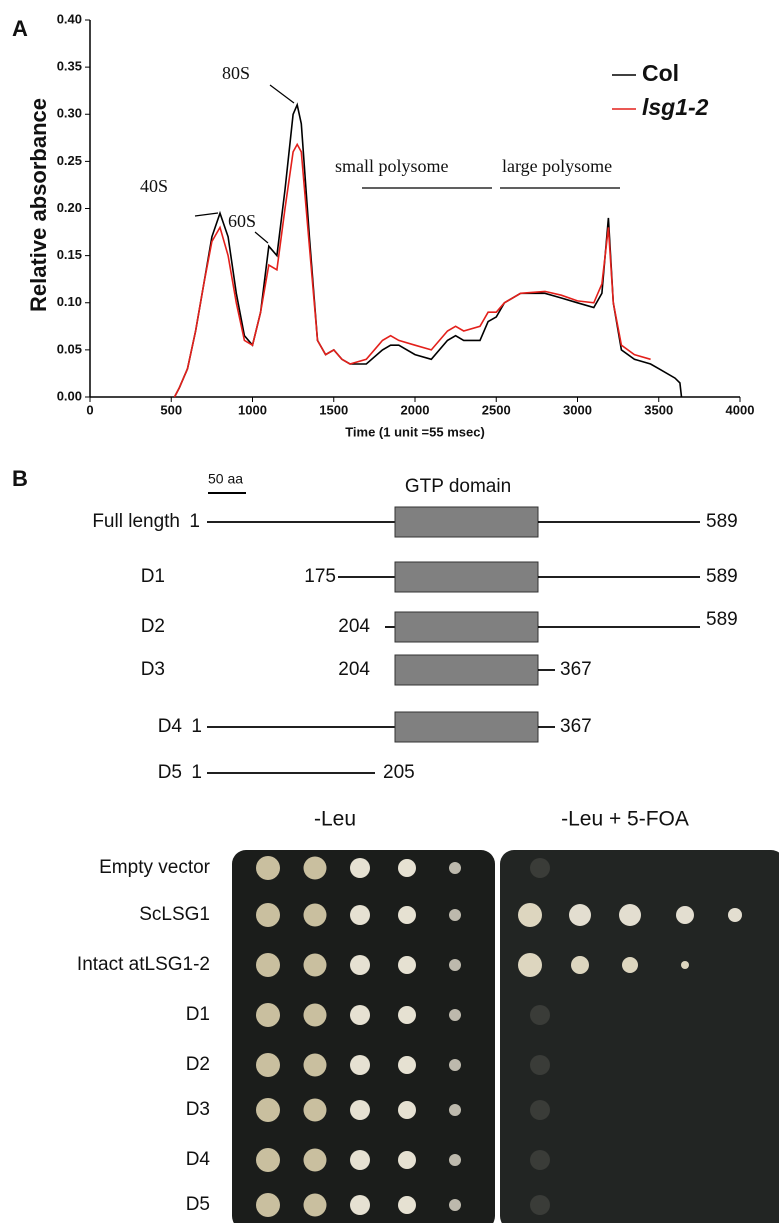  I want to click on x-tick-label: 500, so click(171, 409).